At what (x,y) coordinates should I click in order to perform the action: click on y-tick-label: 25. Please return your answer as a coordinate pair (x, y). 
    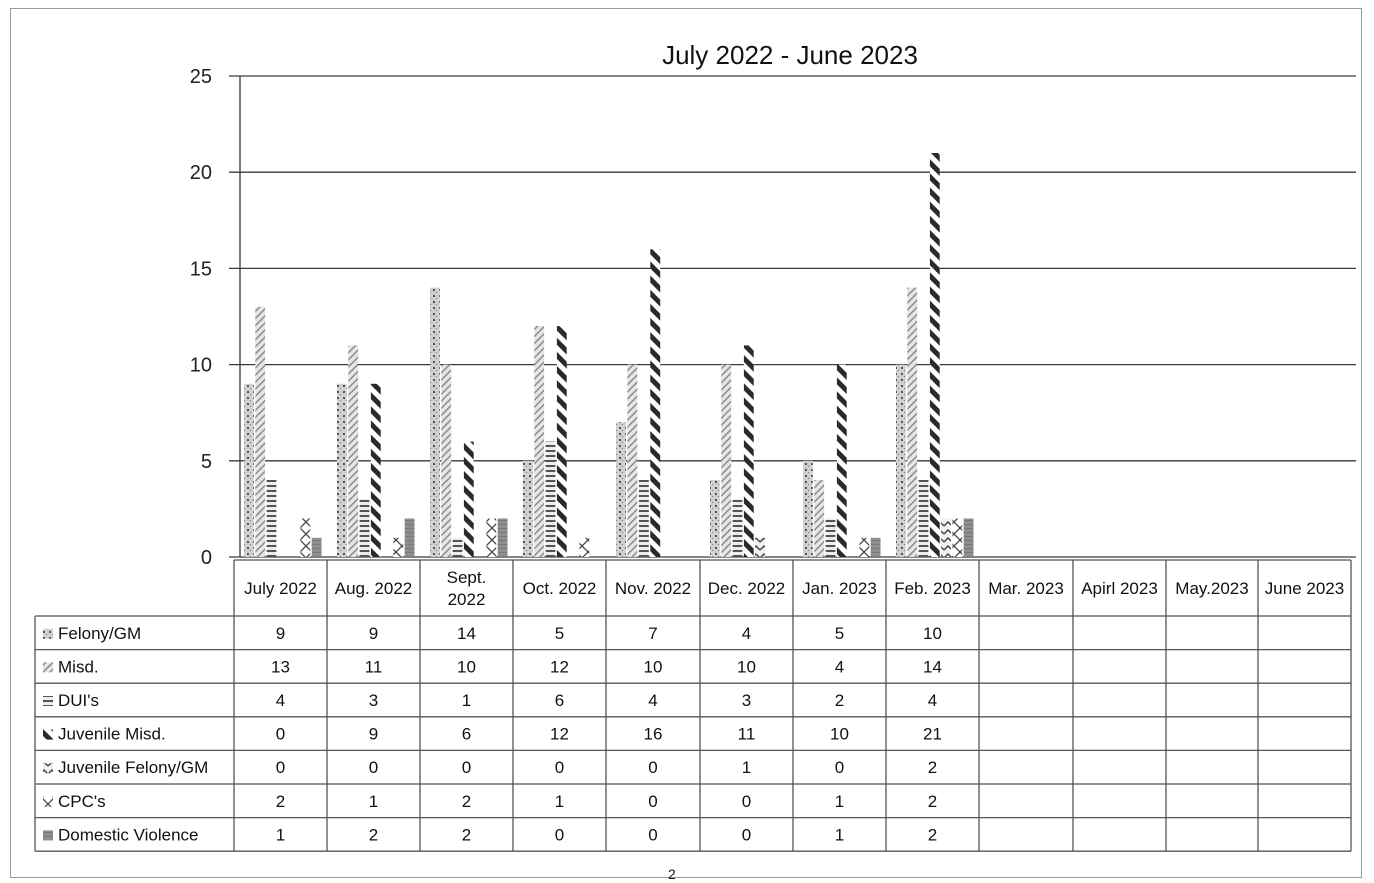
    Looking at the image, I should click on (201, 77).